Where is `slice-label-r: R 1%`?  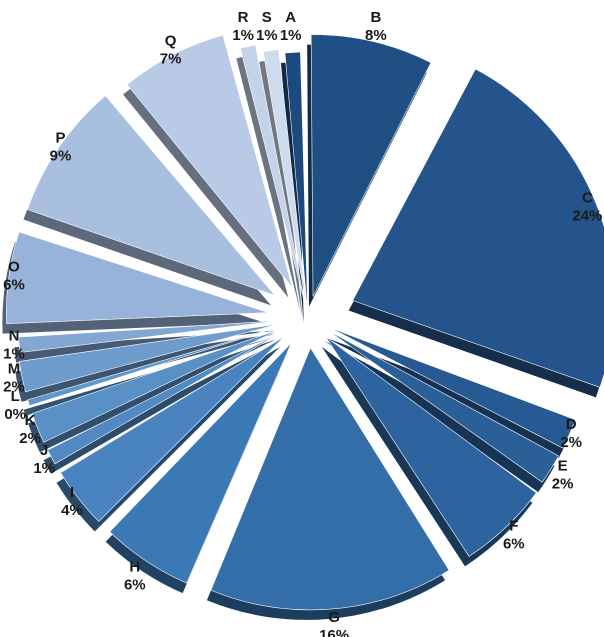
slice-label-r: R 1% is located at coordinates (243, 26).